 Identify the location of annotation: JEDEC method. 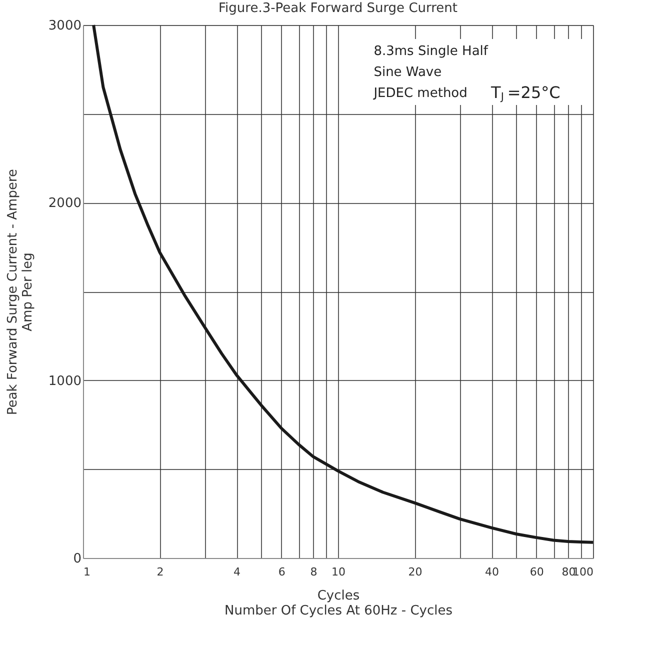
(420, 93).